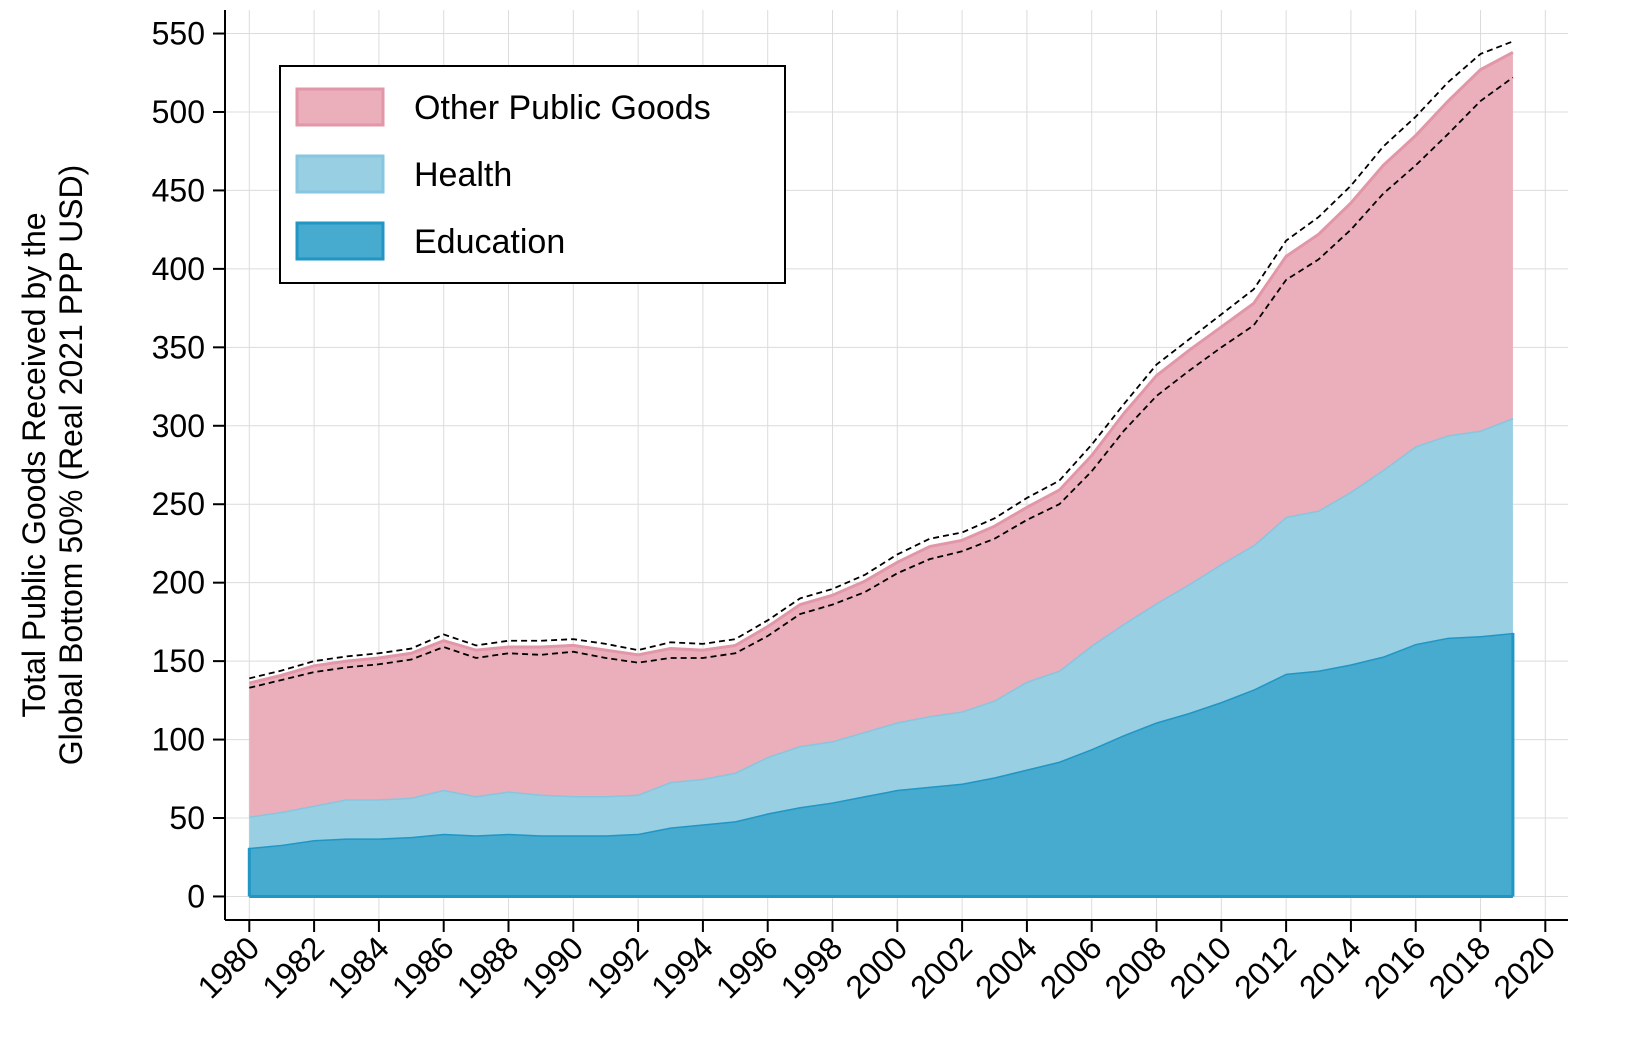 The width and height of the screenshot is (1629, 1054). Describe the element at coordinates (532, 174) in the screenshot. I see `legend: Other Public Goods Health Education` at that location.